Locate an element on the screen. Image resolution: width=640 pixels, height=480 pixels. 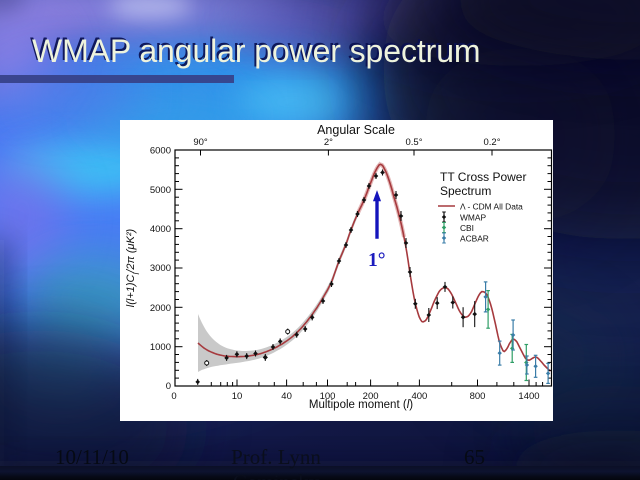
svg-text: 200 is located at coordinates (371, 396).